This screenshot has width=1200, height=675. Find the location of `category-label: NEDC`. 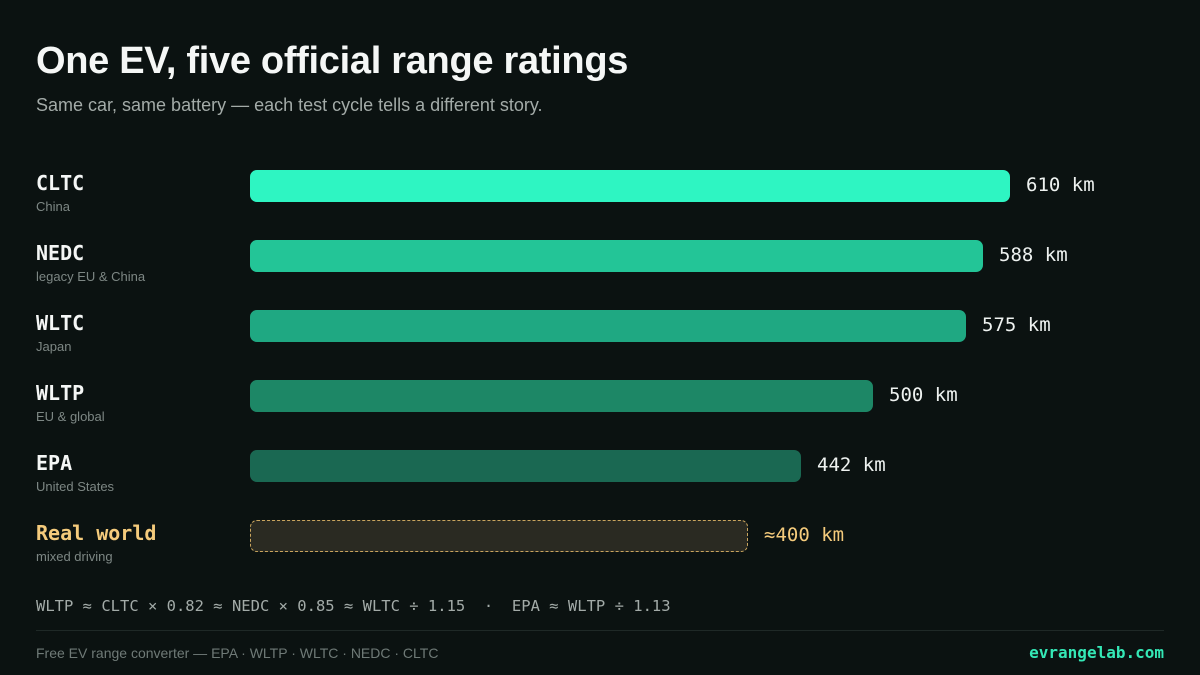

category-label: NEDC is located at coordinates (60, 253).